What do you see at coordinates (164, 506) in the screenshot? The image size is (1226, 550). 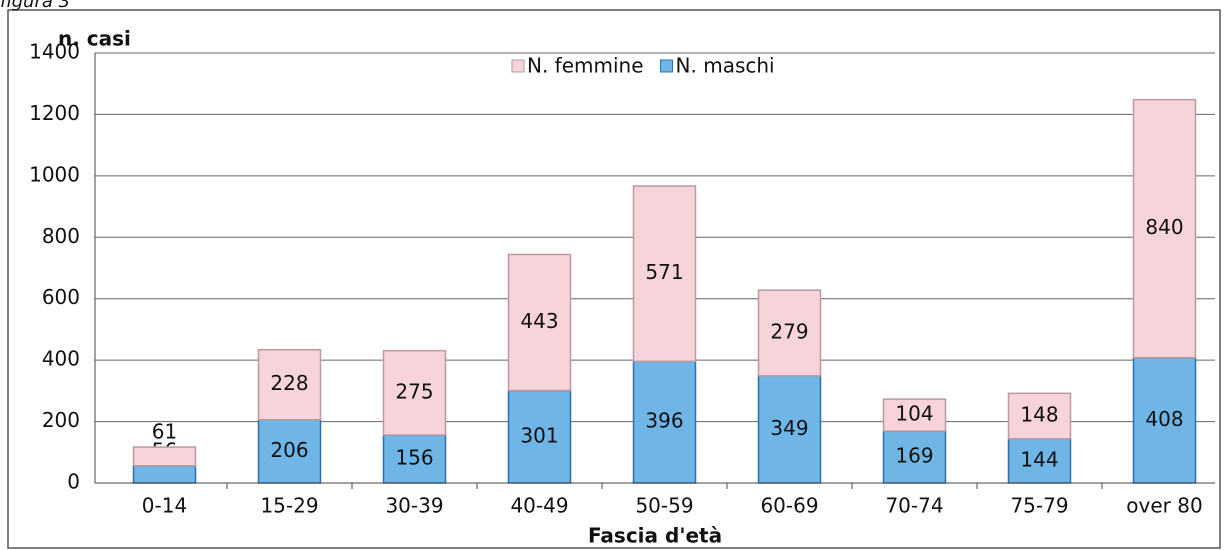 I see `x-tick-label: 0-14` at bounding box center [164, 506].